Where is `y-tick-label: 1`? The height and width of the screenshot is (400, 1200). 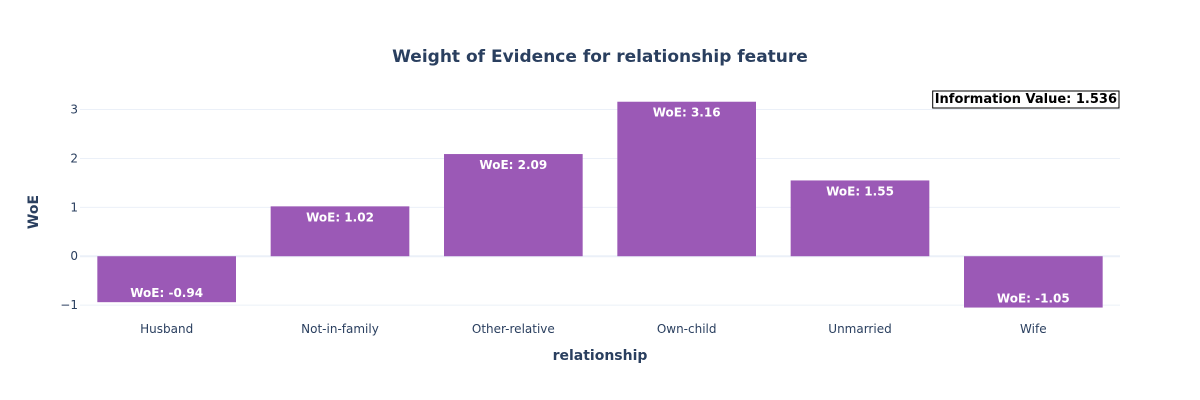 y-tick-label: 1 is located at coordinates (74, 207).